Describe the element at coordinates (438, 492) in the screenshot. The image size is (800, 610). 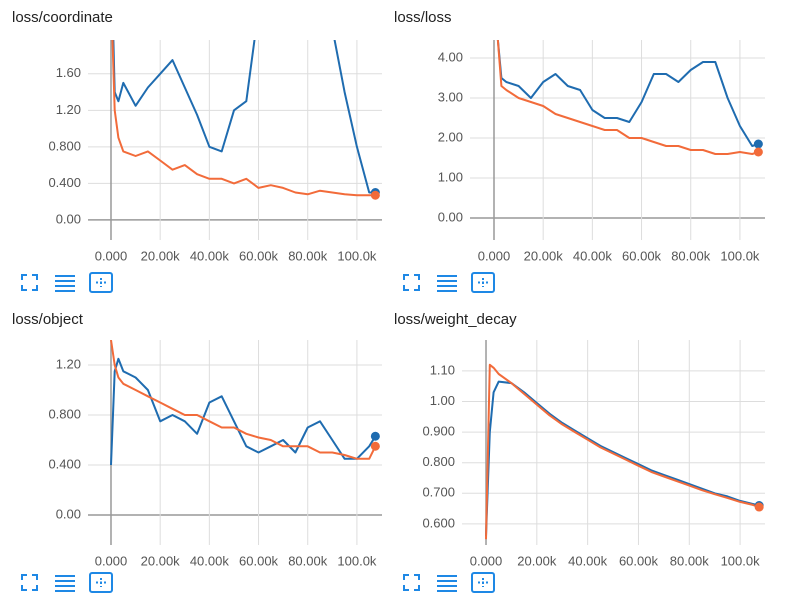
I see `y-tick-label: 0.700` at that location.